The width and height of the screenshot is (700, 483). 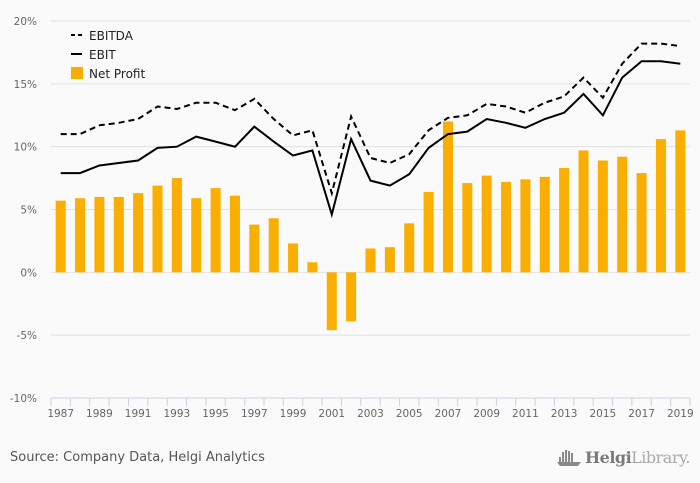 What do you see at coordinates (331, 414) in the screenshot?
I see `x-tick-label: 2001` at bounding box center [331, 414].